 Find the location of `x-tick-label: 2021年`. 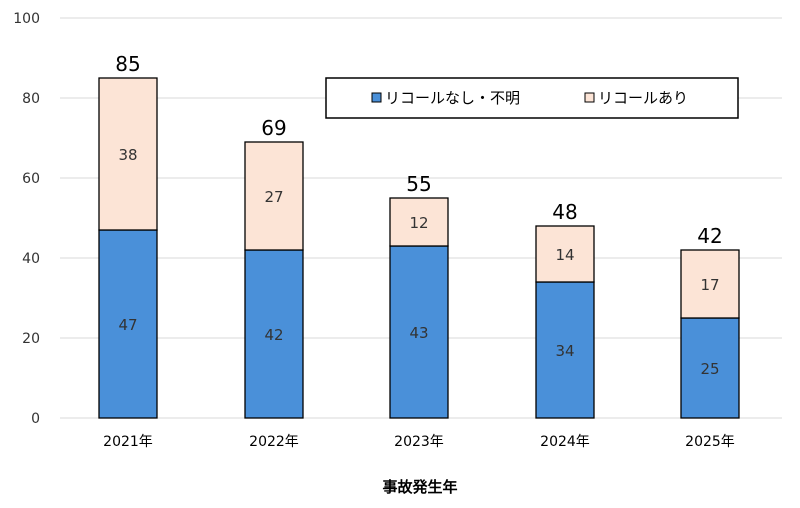

x-tick-label: 2021年 is located at coordinates (128, 442).